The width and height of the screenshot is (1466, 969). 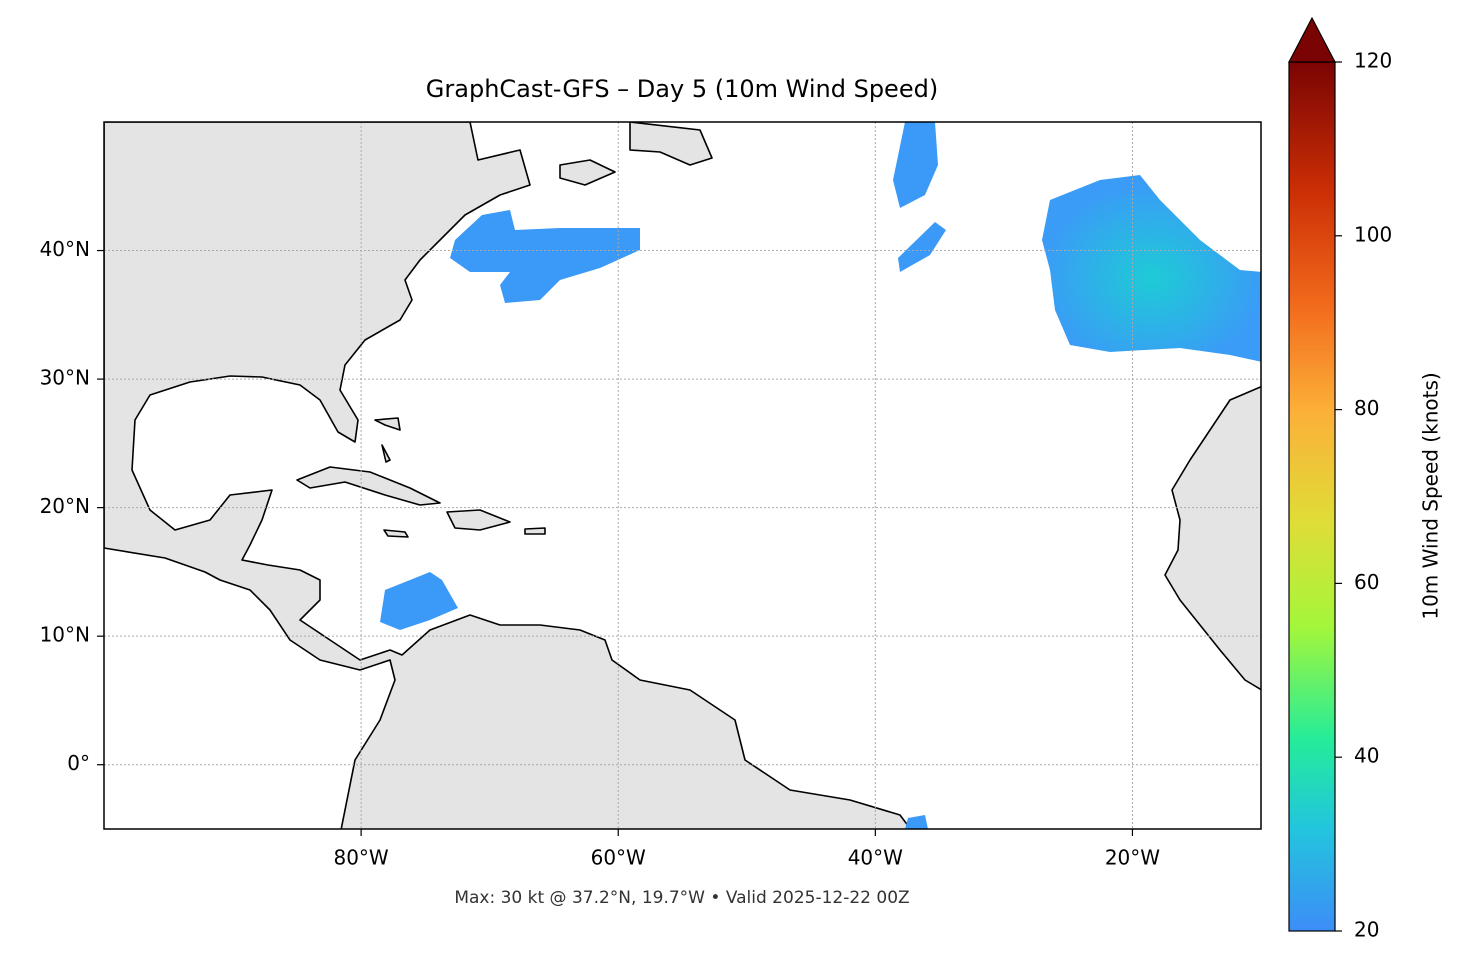 I want to click on colorbar-extend, so click(x=1312, y=39).